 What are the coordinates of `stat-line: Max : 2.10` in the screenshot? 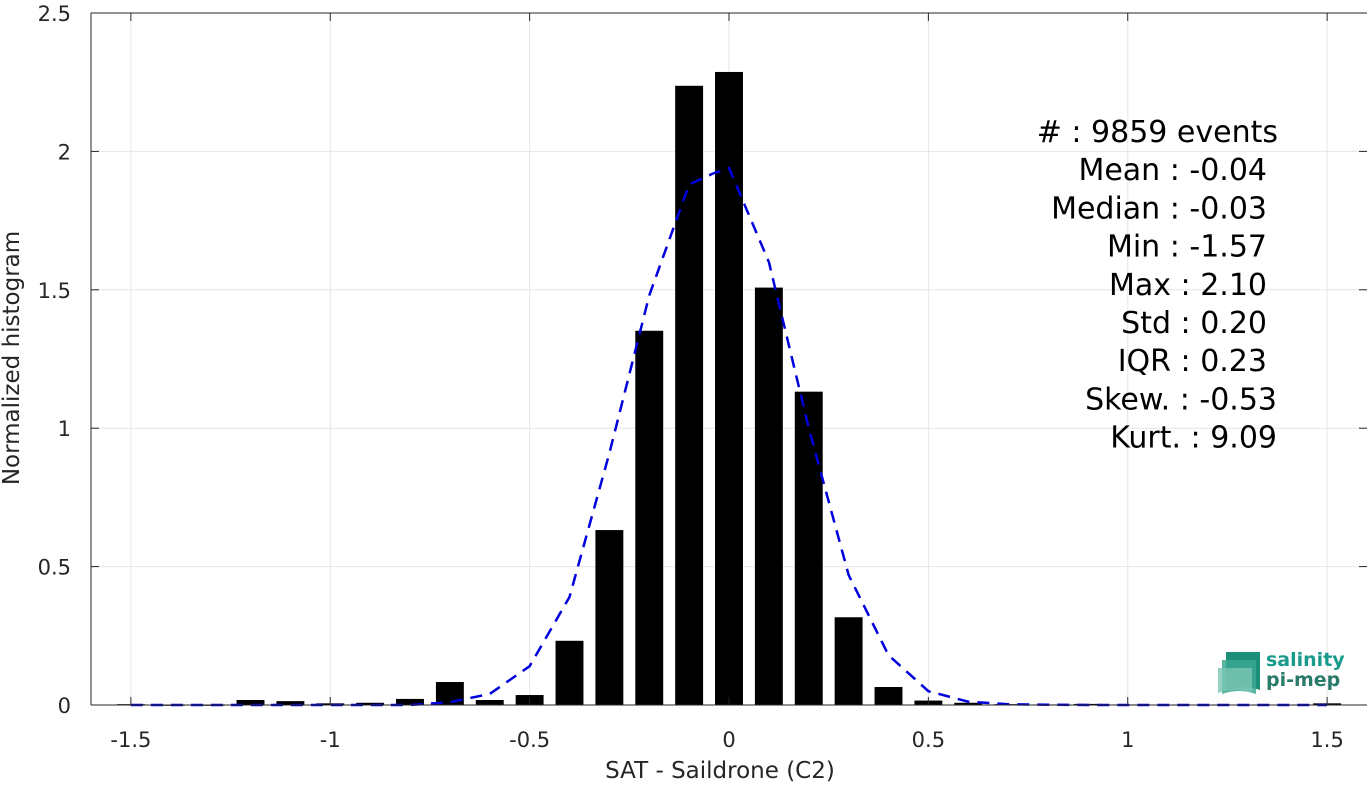 It's located at (1188, 285).